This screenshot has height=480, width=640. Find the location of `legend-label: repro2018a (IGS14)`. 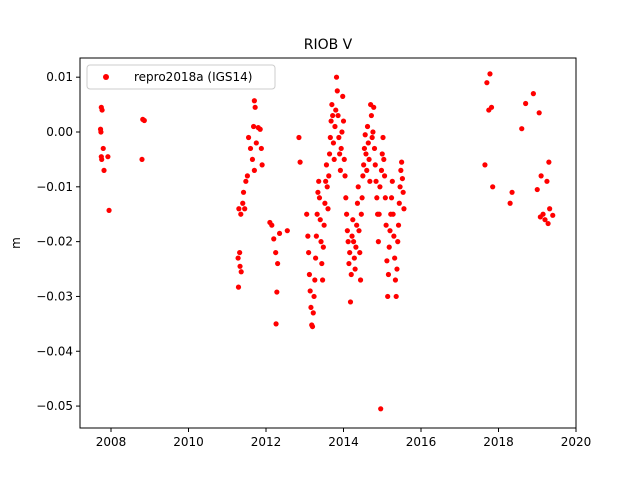

legend-label: repro2018a (IGS14) is located at coordinates (193, 77).